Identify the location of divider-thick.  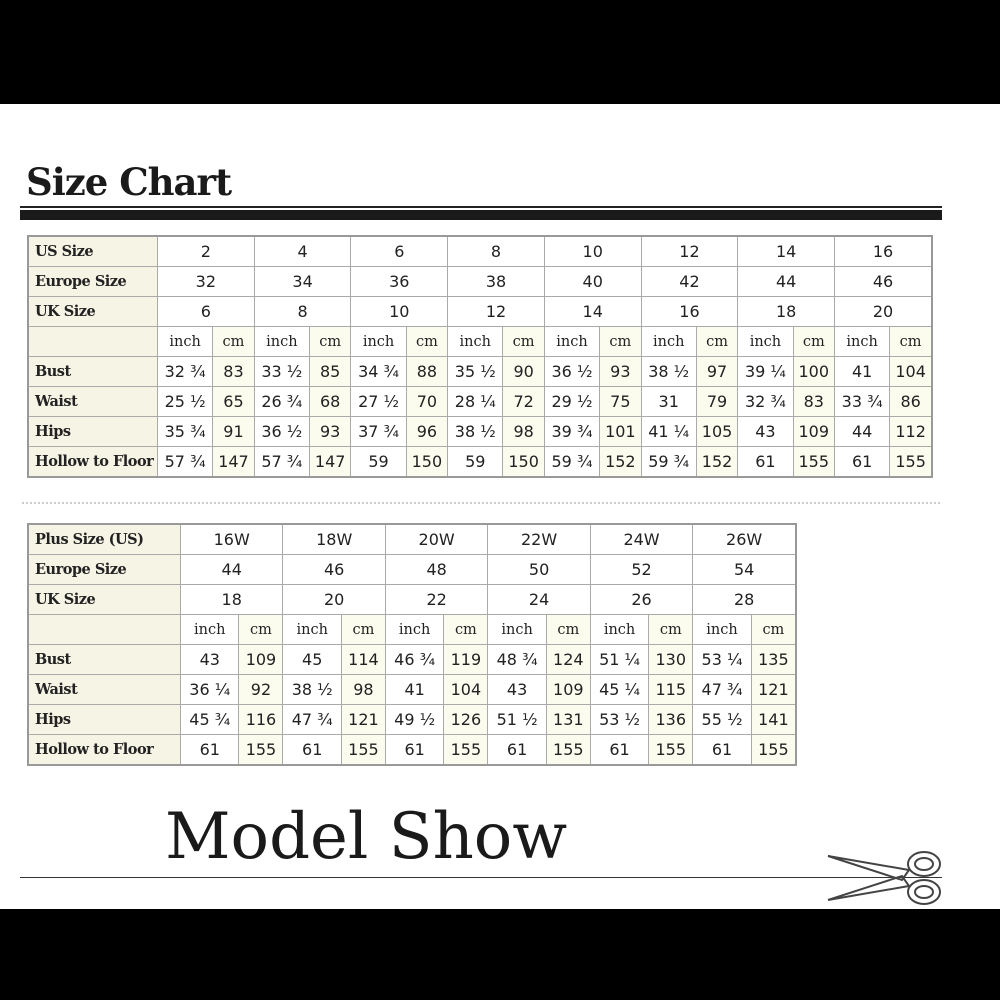
(481, 215).